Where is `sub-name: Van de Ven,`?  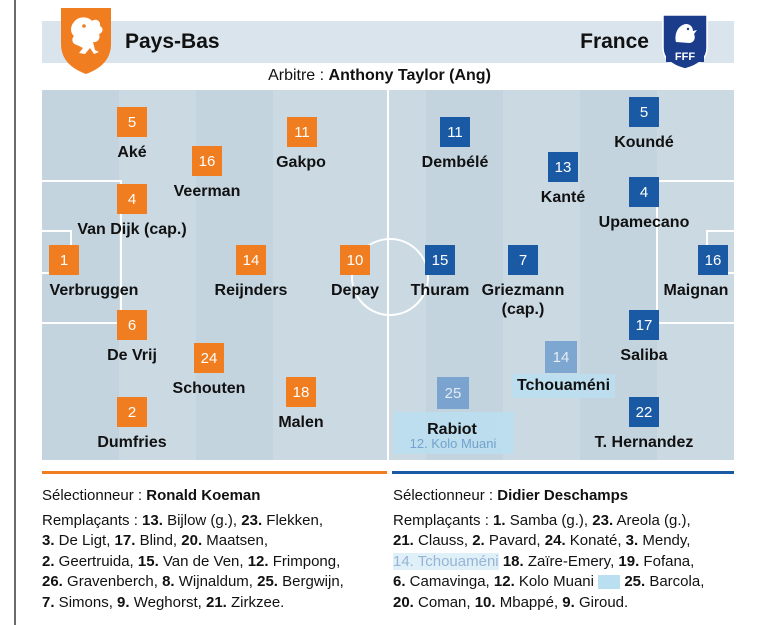
sub-name: Van de Ven, is located at coordinates (203, 561).